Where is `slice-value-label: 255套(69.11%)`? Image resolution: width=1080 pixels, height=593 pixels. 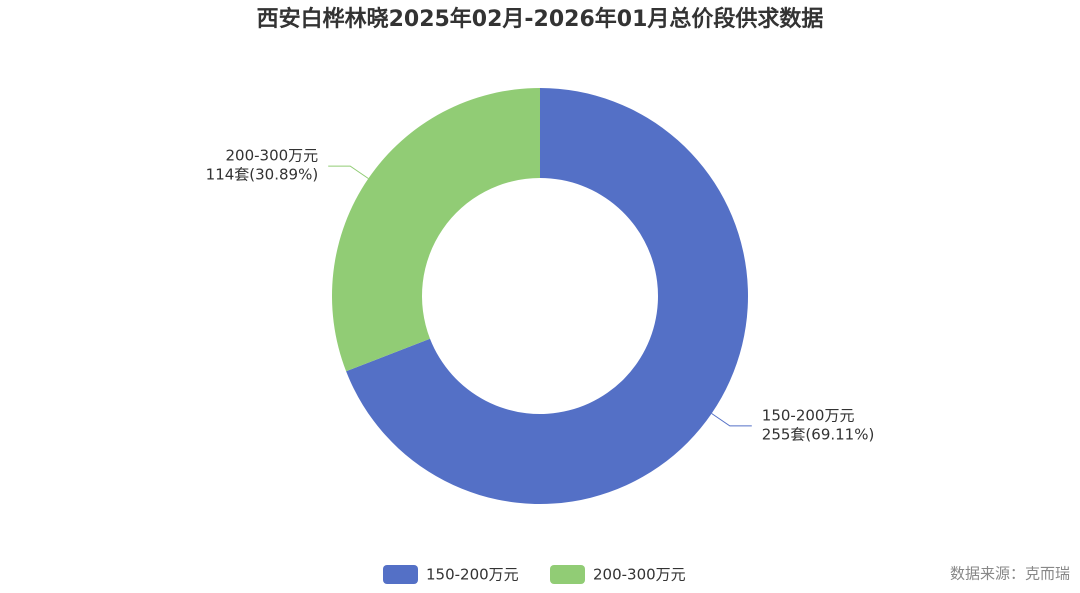 slice-value-label: 255套(69.11%) is located at coordinates (818, 434).